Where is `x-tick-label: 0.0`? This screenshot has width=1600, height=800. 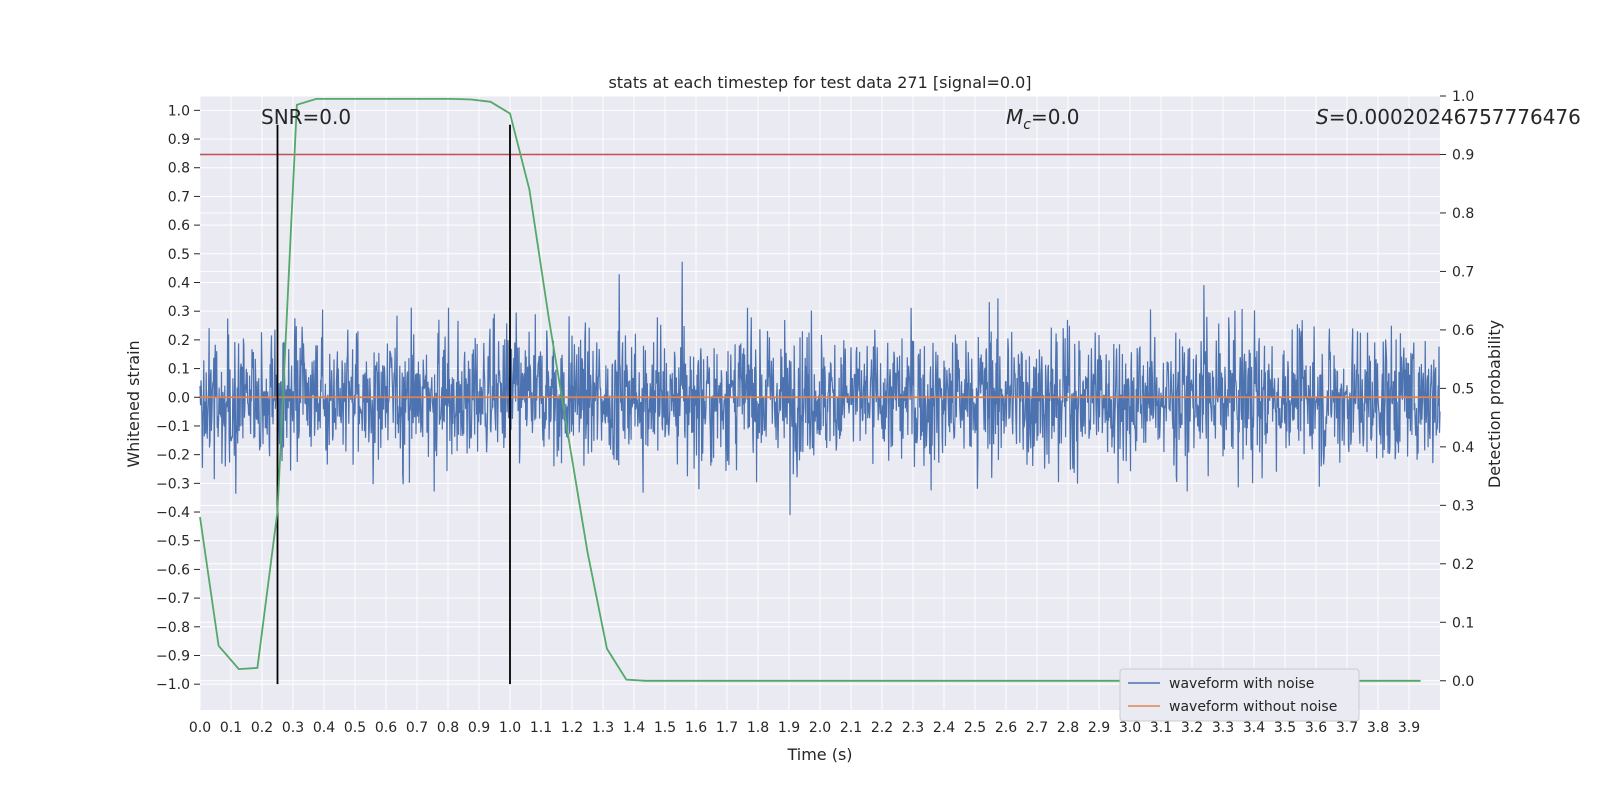 x-tick-label: 0.0 is located at coordinates (200, 728).